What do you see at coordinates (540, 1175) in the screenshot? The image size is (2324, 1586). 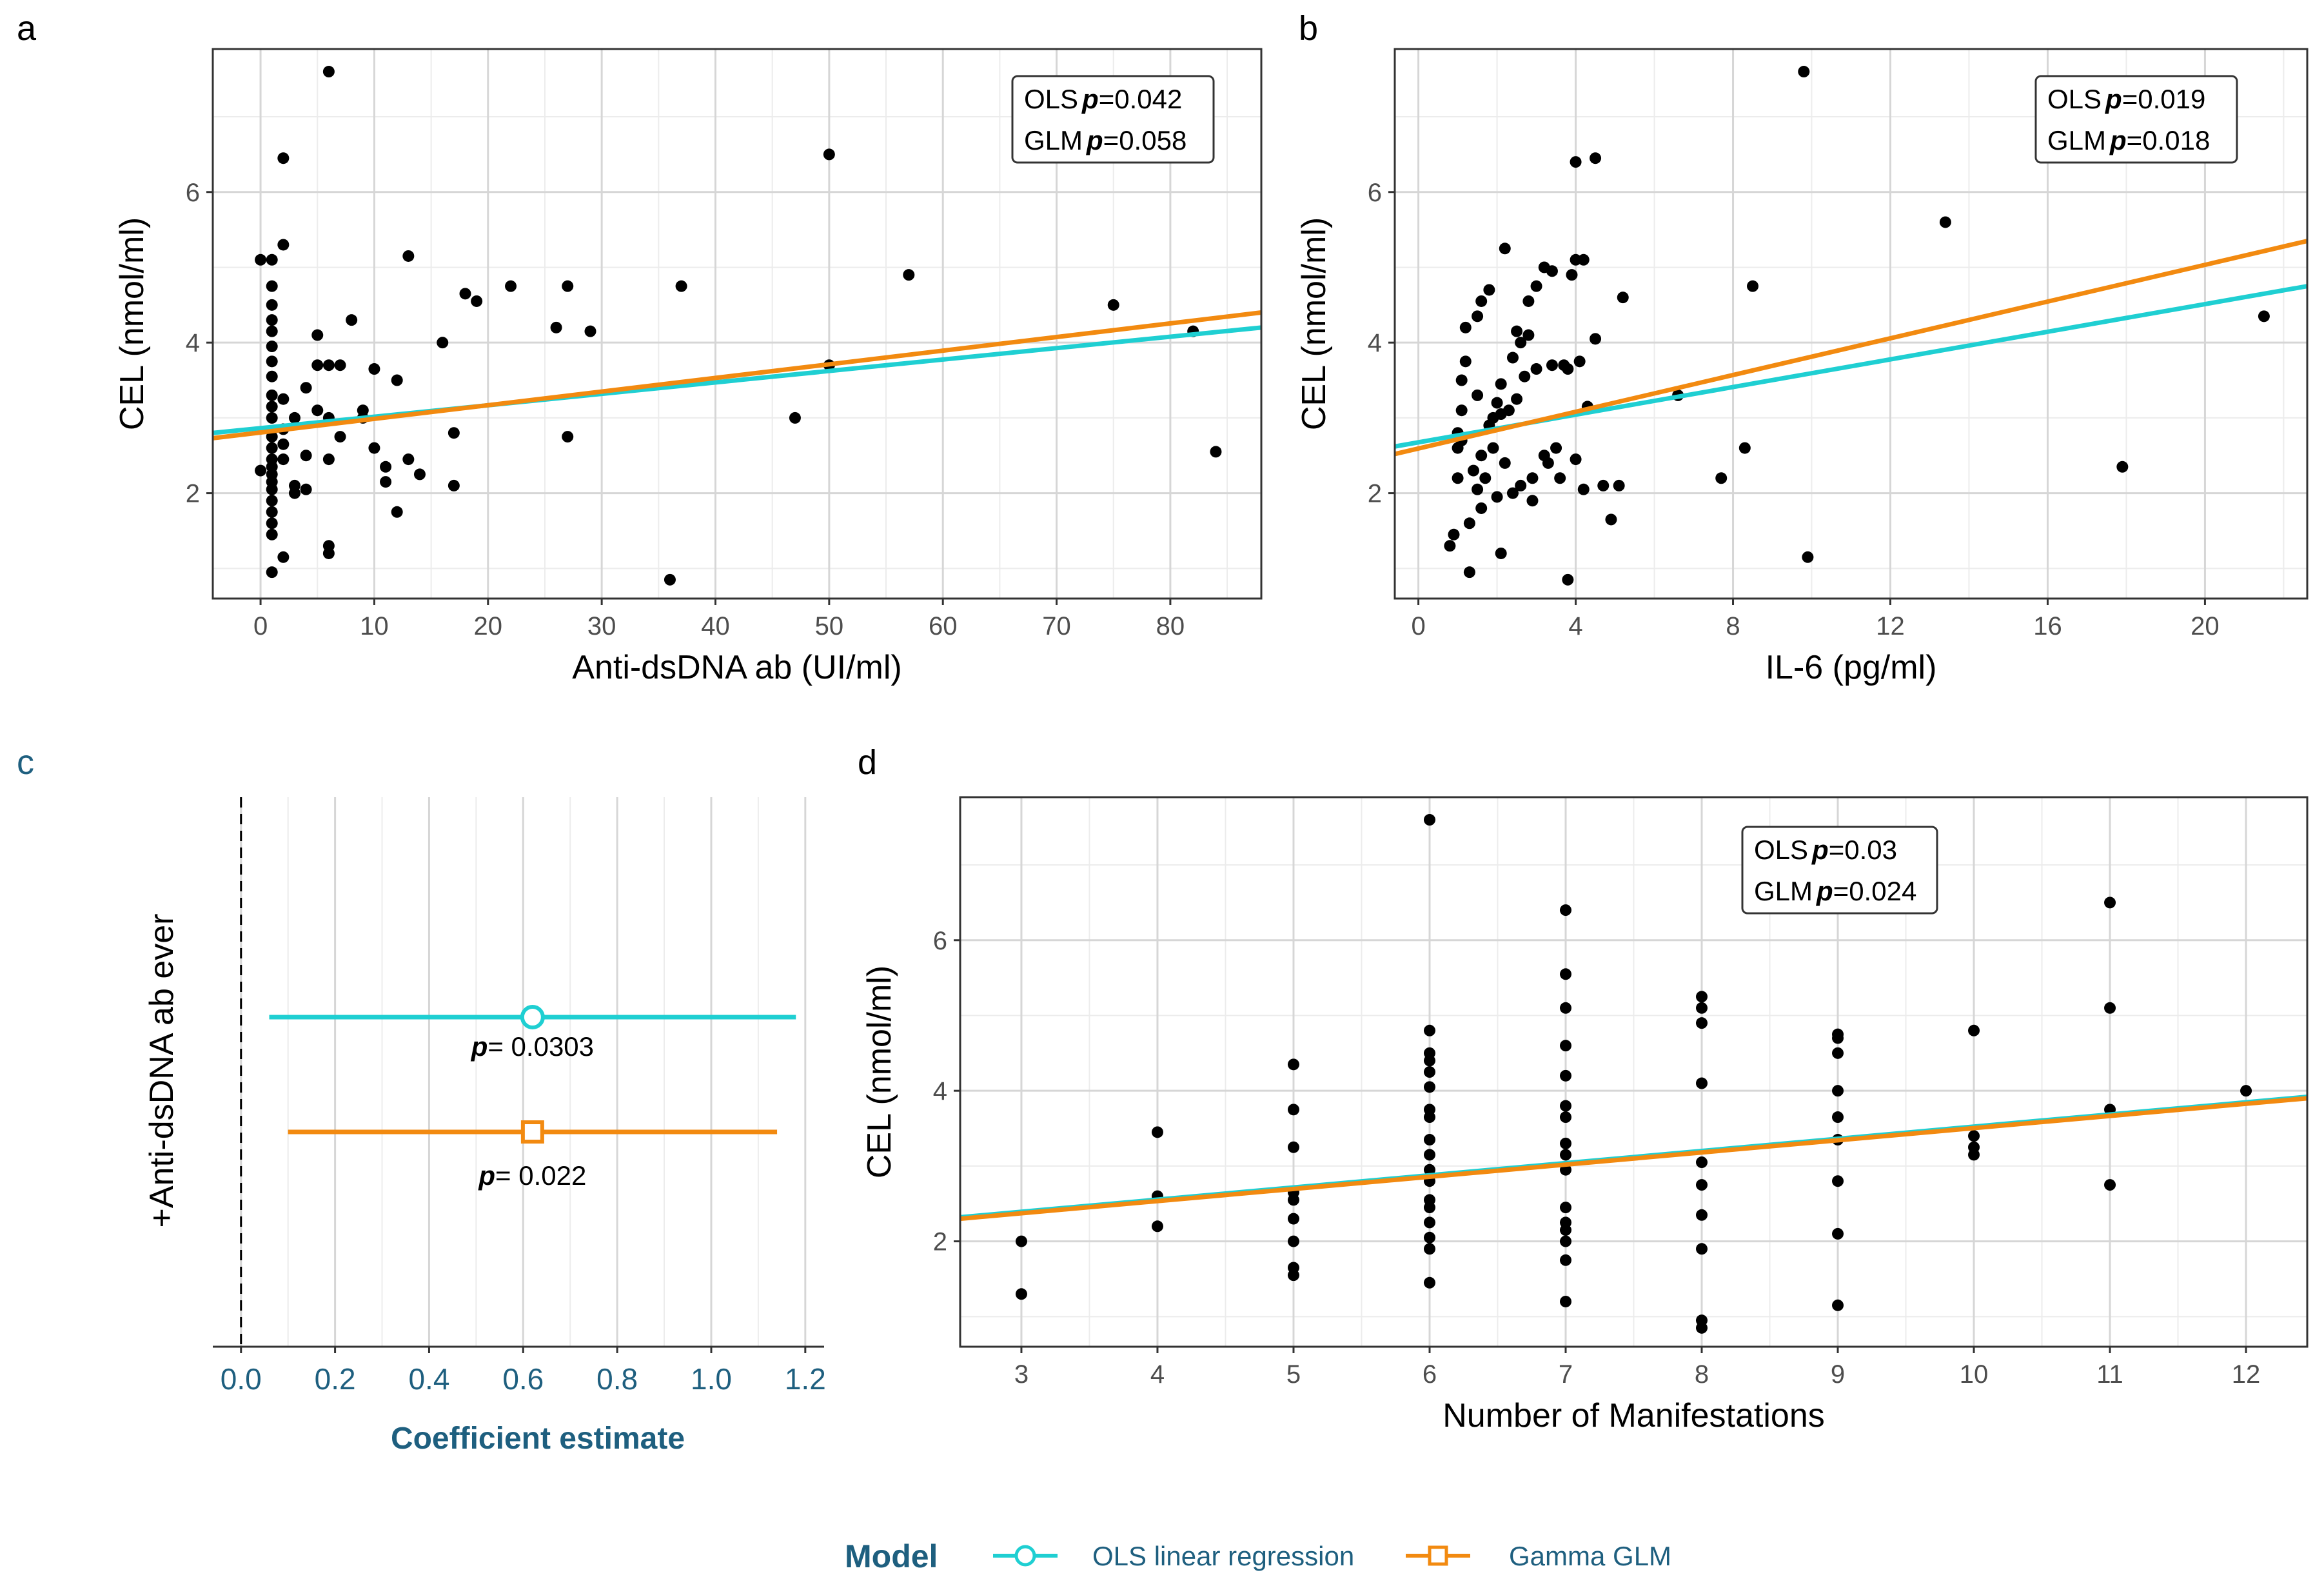 I see `p-value: = 0.022` at bounding box center [540, 1175].